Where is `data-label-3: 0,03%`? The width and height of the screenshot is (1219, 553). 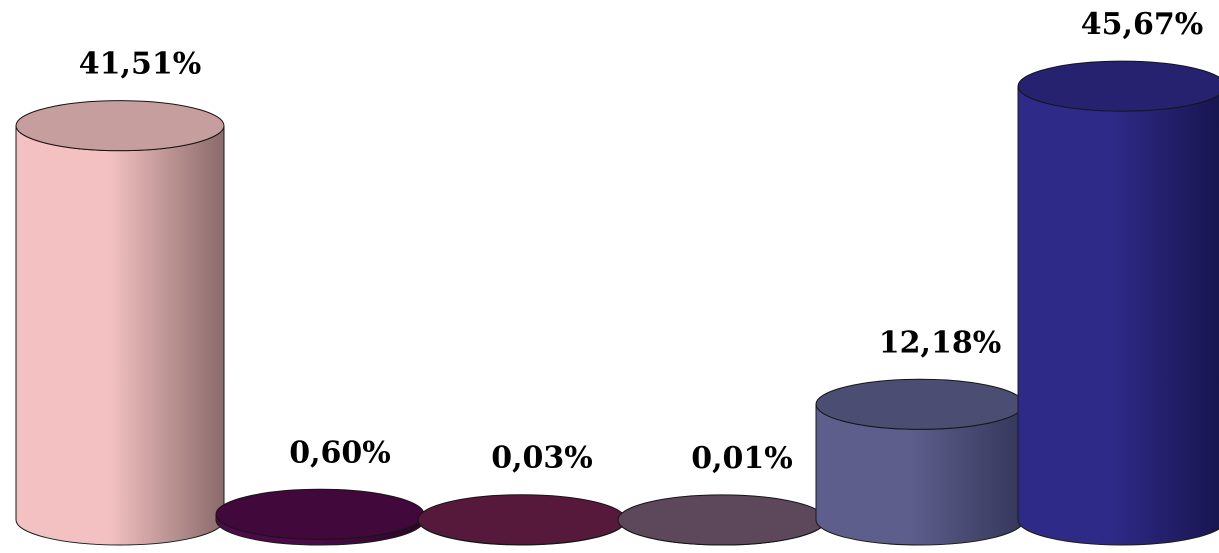 data-label-3: 0,03% is located at coordinates (542, 458).